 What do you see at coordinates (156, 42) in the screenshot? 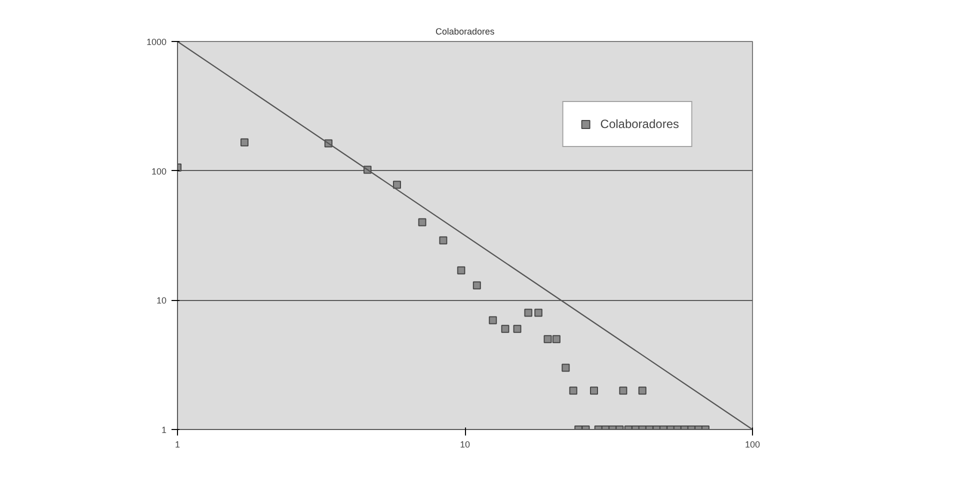
I see `y-tick-label: 1000` at bounding box center [156, 42].